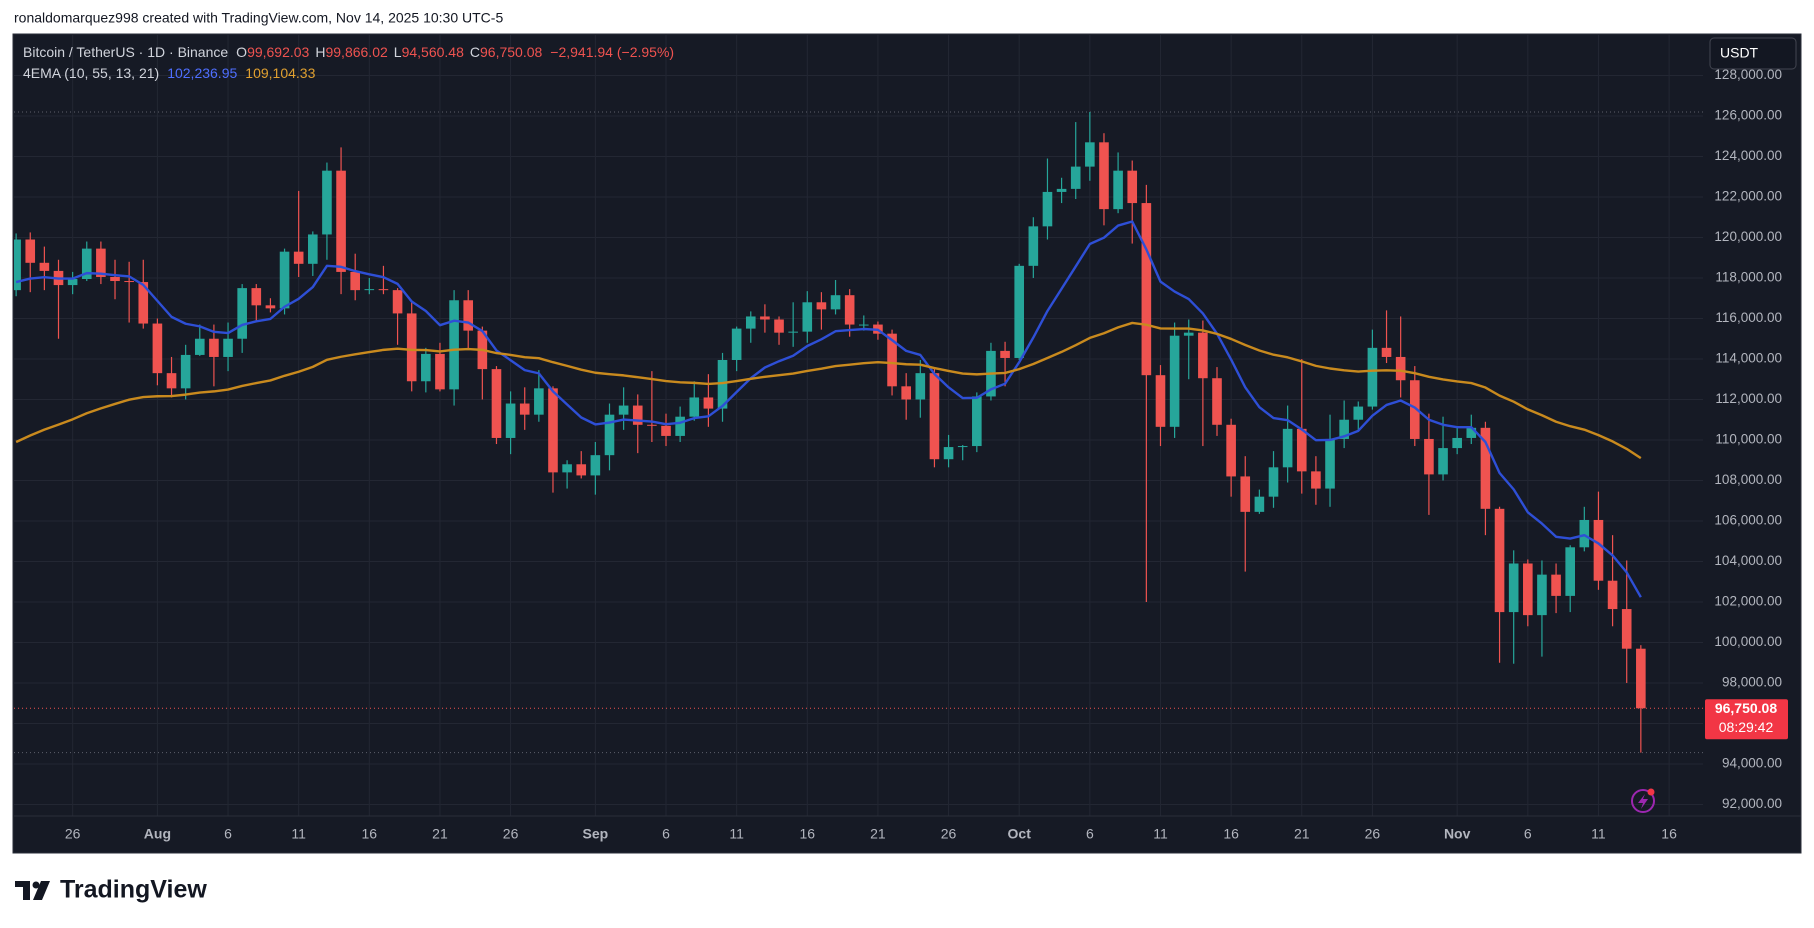  I want to click on legend-value: 94,560.48, so click(433, 52).